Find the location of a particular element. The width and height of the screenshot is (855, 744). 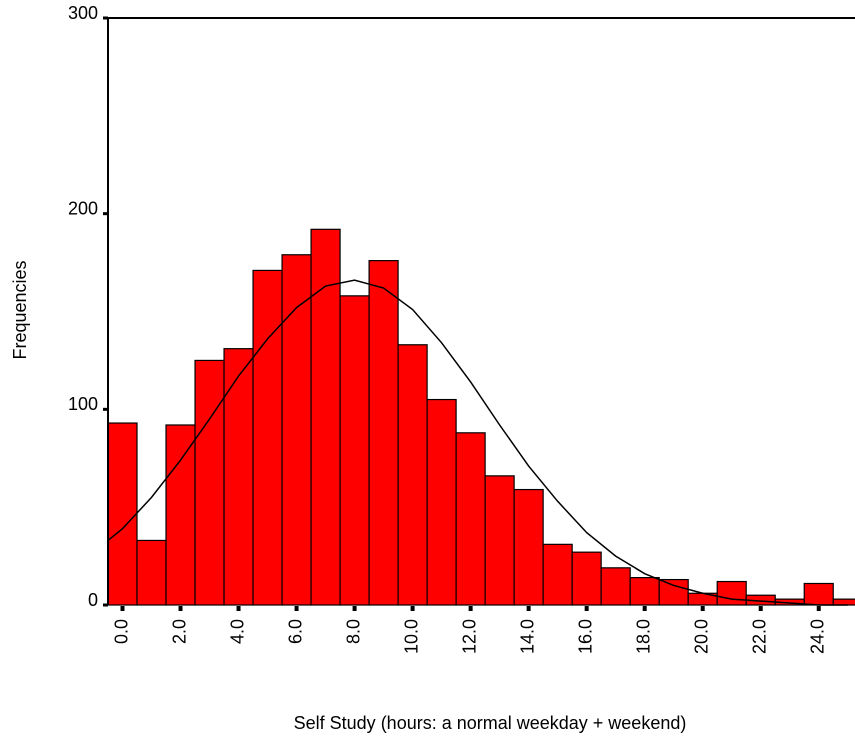

x-tick-label: 0.0 is located at coordinates (121, 631).